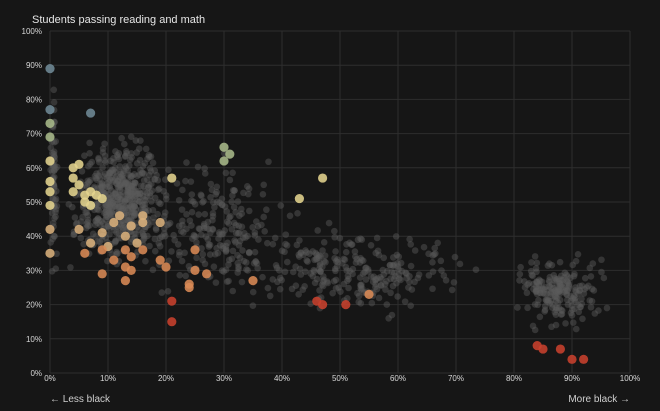  What do you see at coordinates (34, 236) in the screenshot?
I see `y-tick-label: 40%` at bounding box center [34, 236].